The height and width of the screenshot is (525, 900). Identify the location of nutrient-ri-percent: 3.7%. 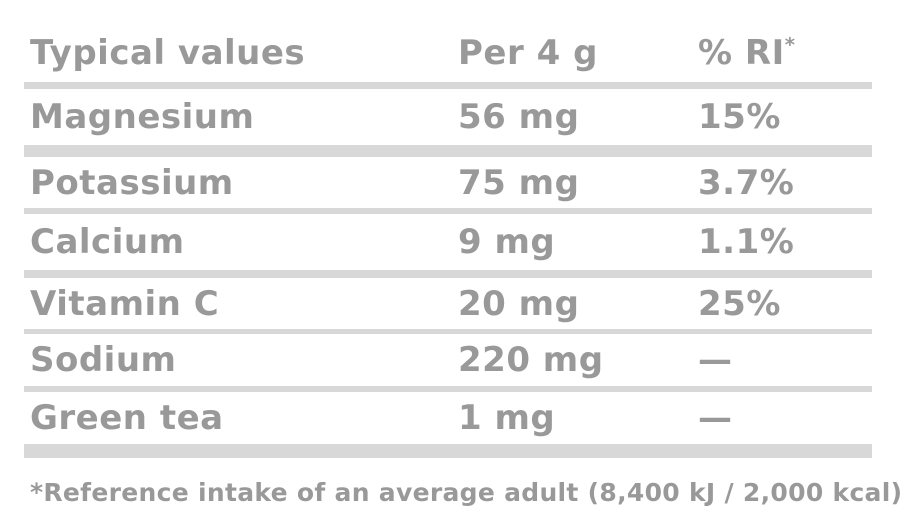
(746, 182).